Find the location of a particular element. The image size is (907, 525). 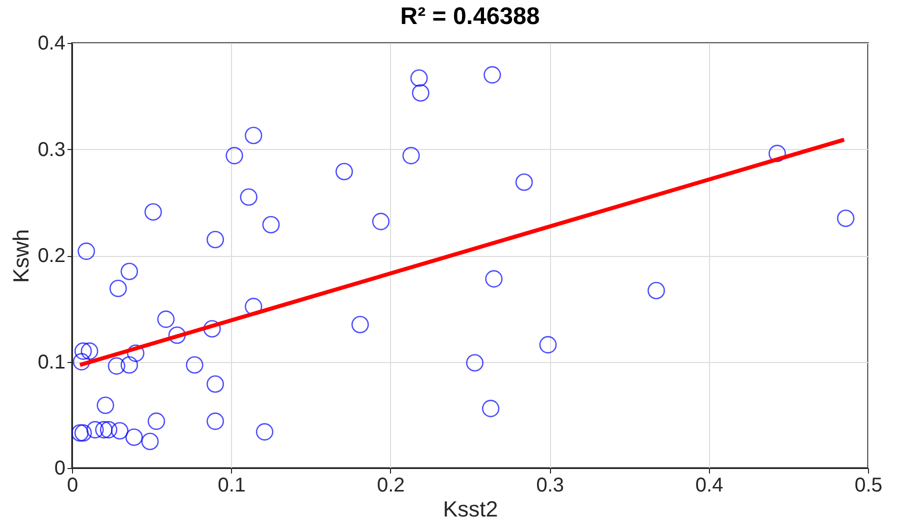

x-tick-label: 0.3 is located at coordinates (550, 485).